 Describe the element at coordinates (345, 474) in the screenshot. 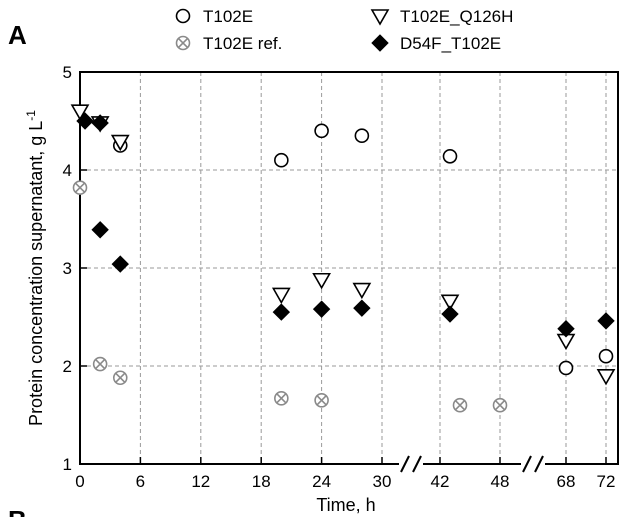

I see `x-axis: 0 6 12 18 24 30 42 48 68 72` at that location.